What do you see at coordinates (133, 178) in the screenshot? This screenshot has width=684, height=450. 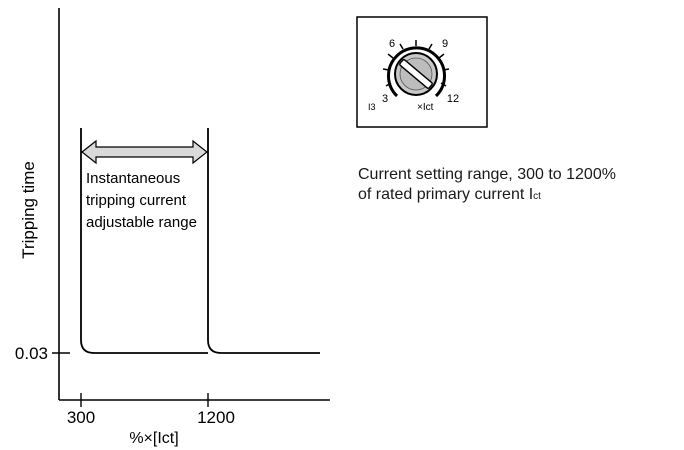 I see `range-label-line-1: Instantaneous` at bounding box center [133, 178].